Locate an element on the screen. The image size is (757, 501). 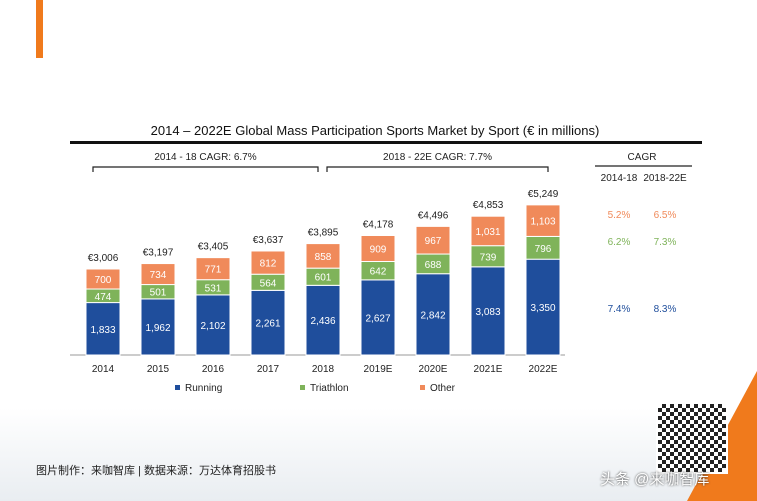
data-label: 688 is located at coordinates (433, 265).